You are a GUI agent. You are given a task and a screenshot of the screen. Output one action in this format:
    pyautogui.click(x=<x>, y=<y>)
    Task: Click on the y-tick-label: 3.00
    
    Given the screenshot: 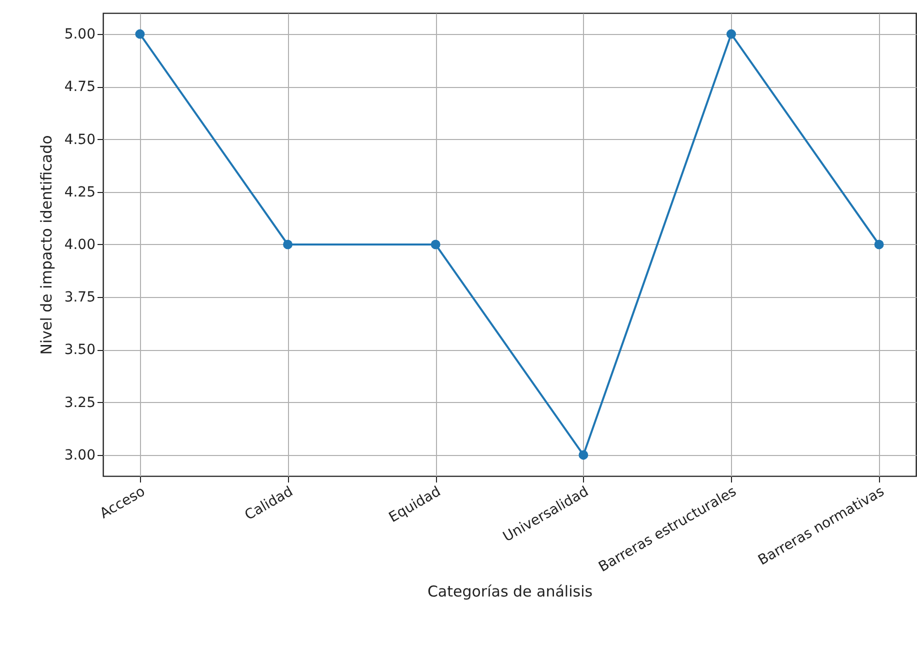 What is the action you would take?
    pyautogui.click(x=80, y=455)
    